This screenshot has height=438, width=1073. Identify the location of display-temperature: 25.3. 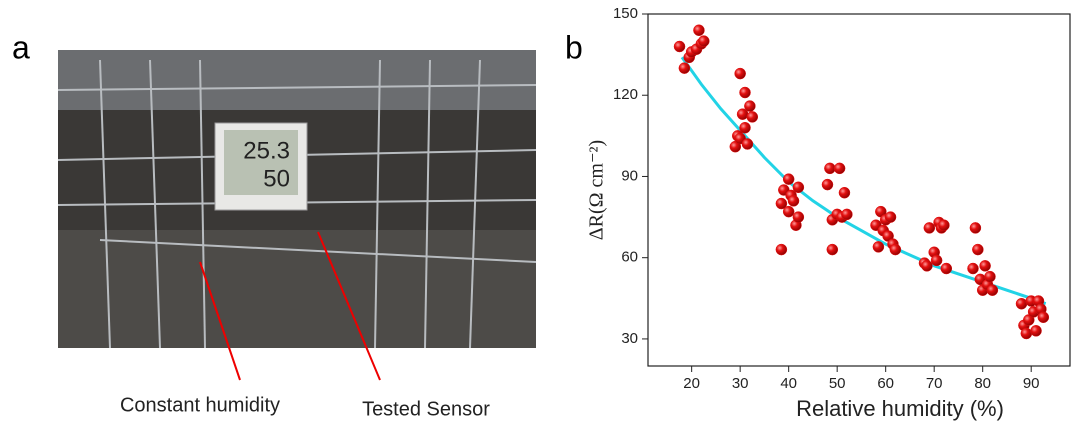
(266, 150).